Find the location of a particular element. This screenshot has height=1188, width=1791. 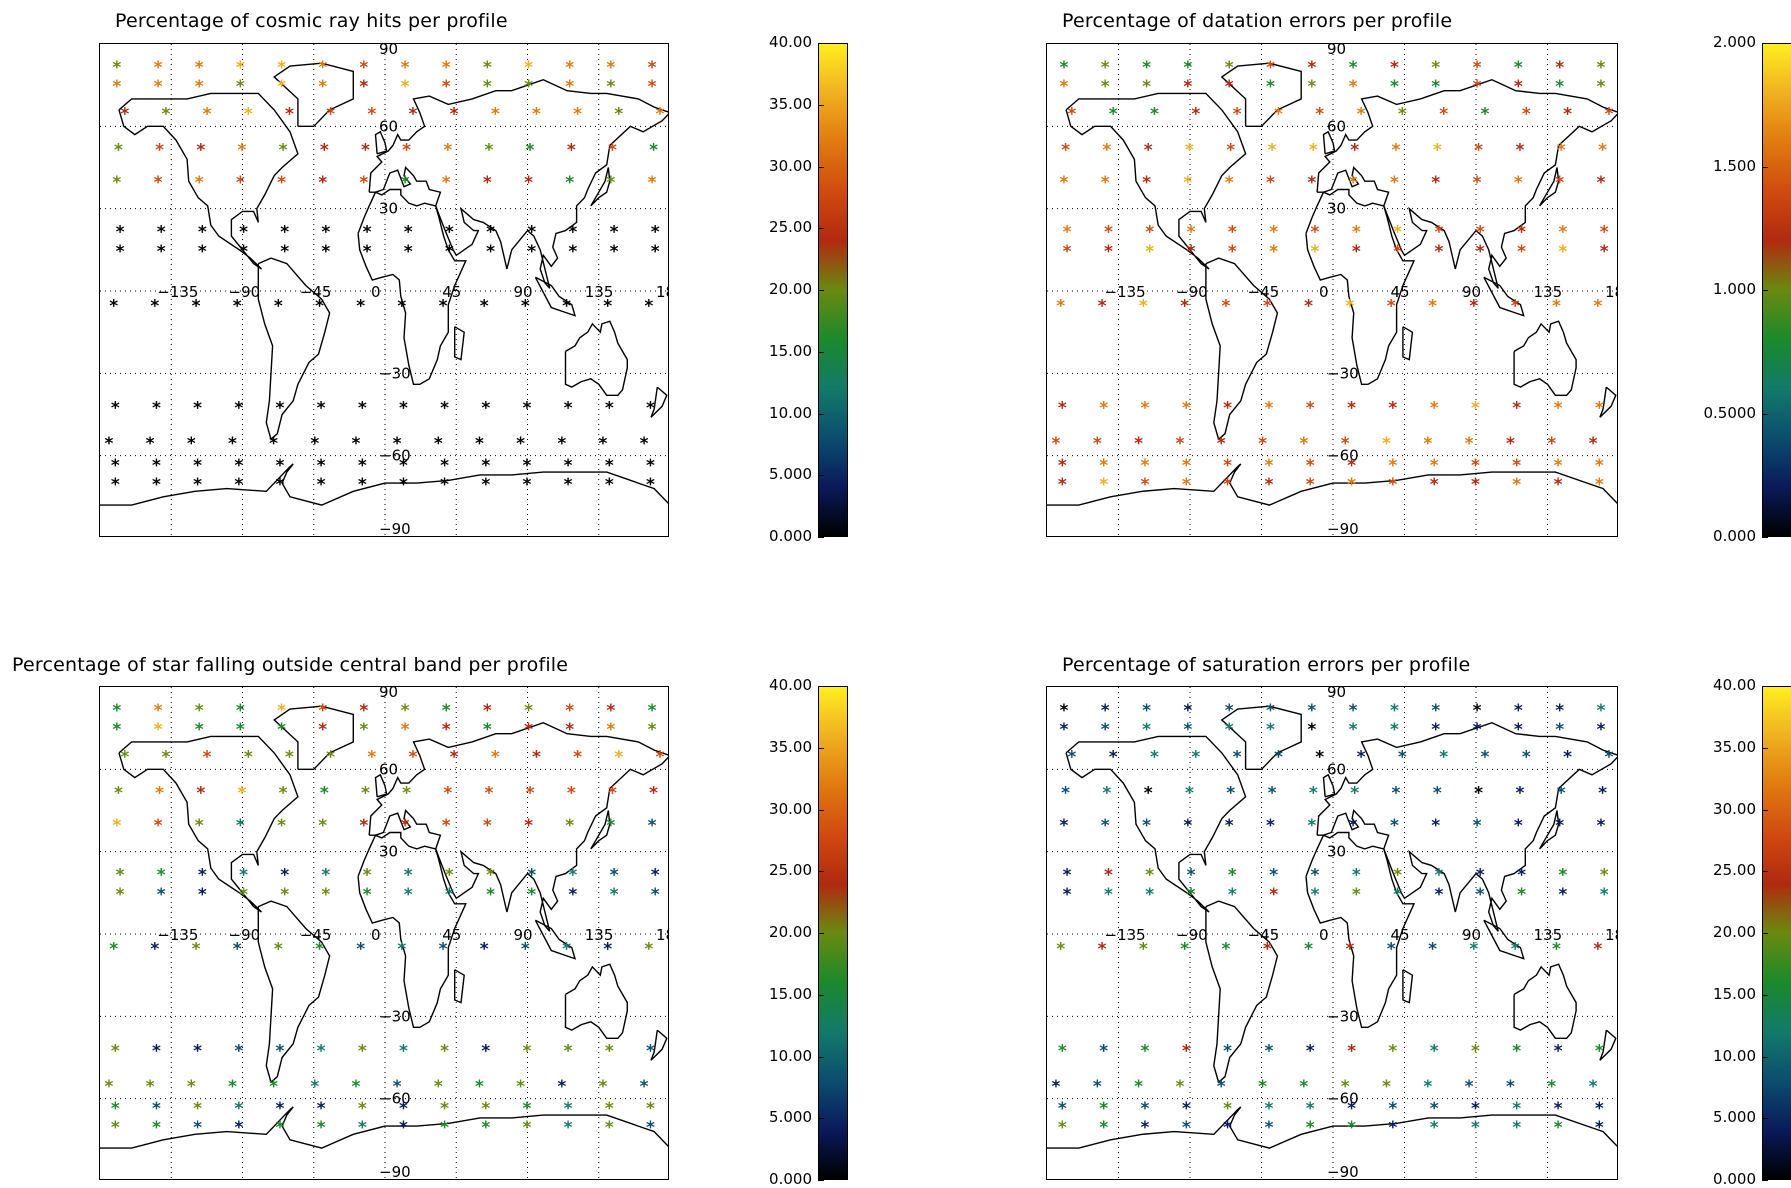

lon-grid-label: 135 is located at coordinates (1548, 935).